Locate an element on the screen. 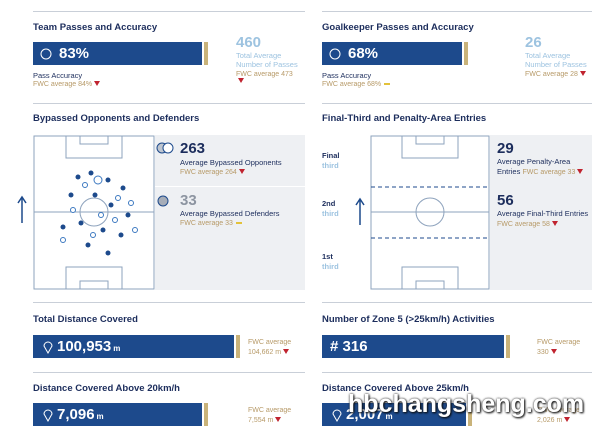  value: 100,953 m is located at coordinates (88, 346).